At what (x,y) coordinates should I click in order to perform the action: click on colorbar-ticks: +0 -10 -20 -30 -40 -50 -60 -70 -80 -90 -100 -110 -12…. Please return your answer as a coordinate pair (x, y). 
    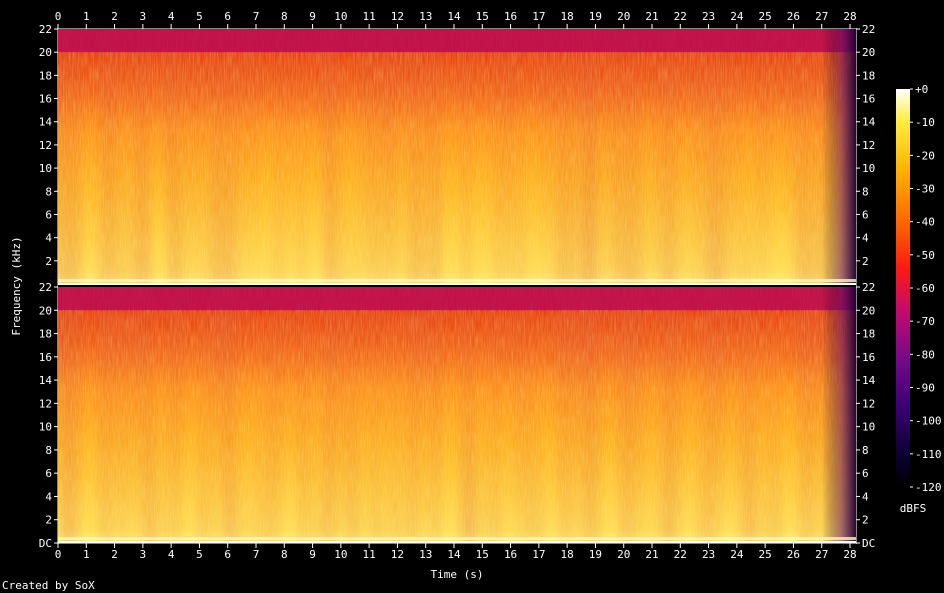
    Looking at the image, I should click on (926, 288).